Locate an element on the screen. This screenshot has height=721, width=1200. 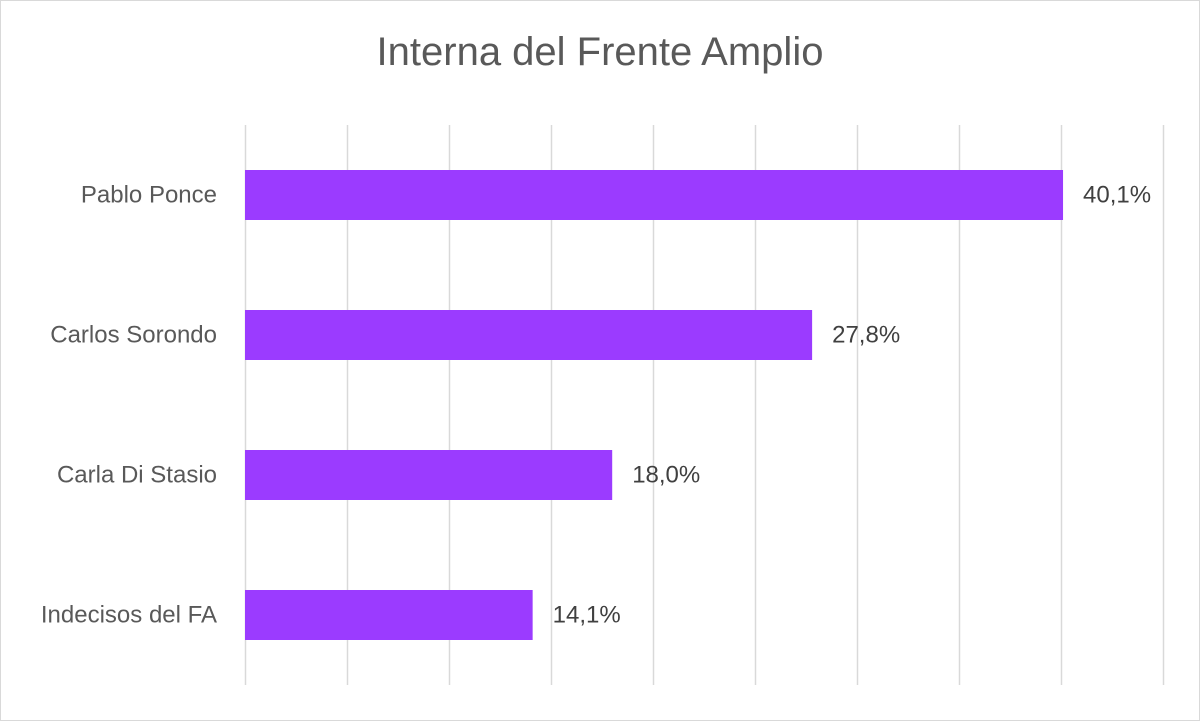
category-label: Pablo Ponce is located at coordinates (149, 195).